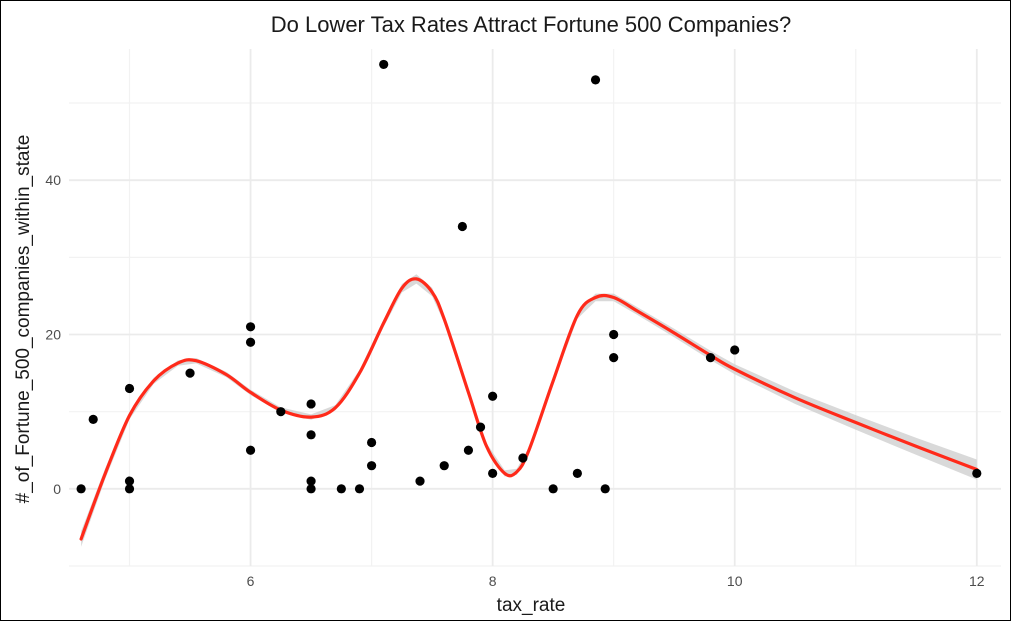 The width and height of the screenshot is (1011, 621). What do you see at coordinates (977, 581) in the screenshot?
I see `x-tick-label: 12` at bounding box center [977, 581].